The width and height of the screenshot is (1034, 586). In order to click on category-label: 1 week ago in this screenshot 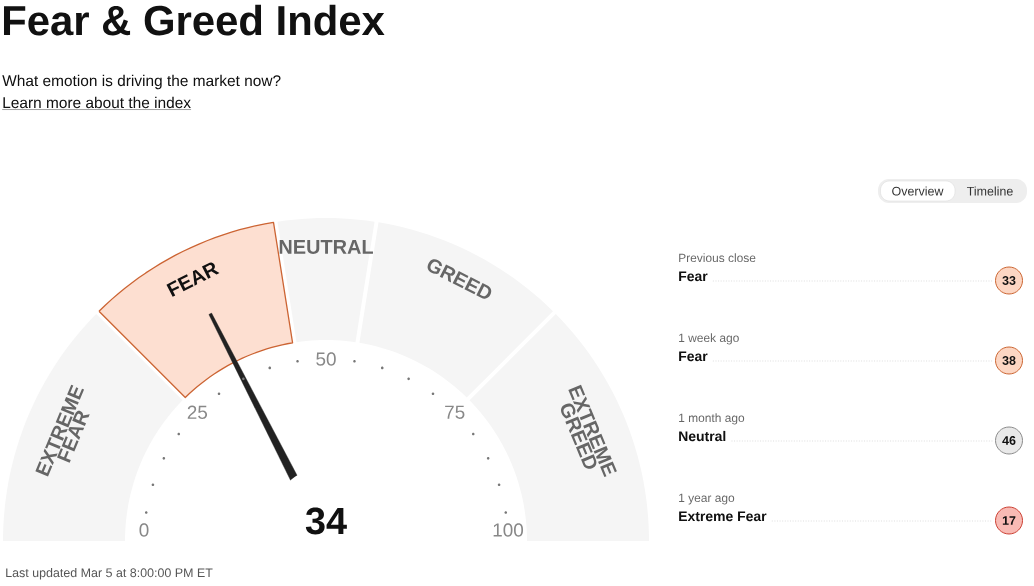, I will do `click(709, 339)`.